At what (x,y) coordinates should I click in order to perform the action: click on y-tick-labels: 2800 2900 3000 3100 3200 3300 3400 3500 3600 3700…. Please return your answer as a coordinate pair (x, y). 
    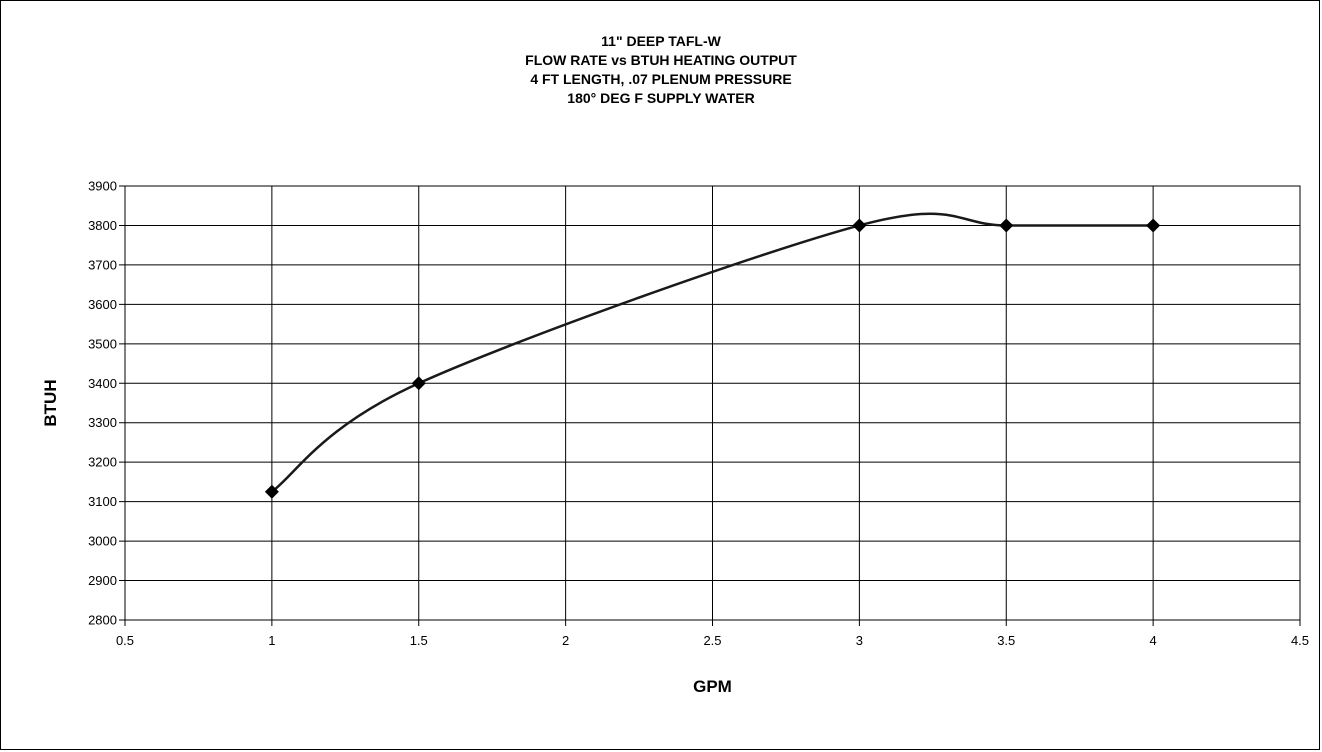
    Looking at the image, I should click on (102, 403).